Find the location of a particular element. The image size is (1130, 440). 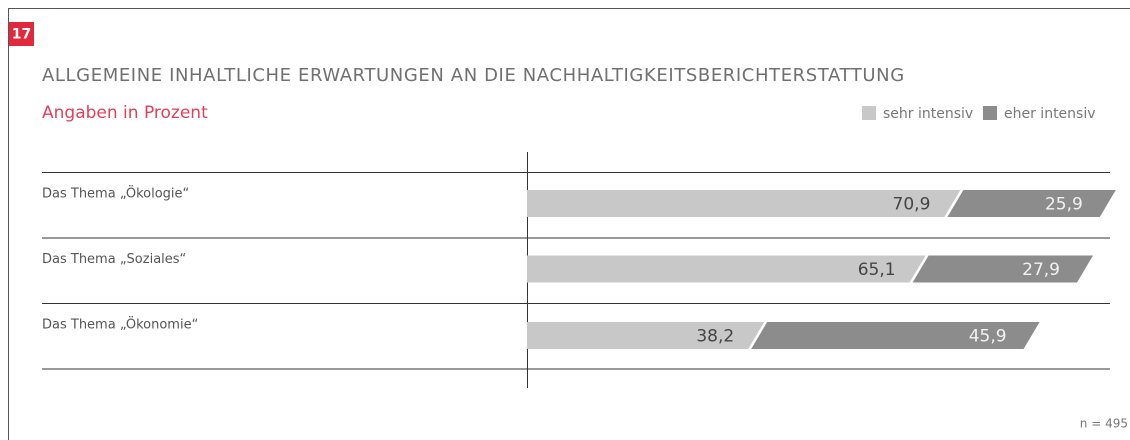

badge is located at coordinates (21, 34).